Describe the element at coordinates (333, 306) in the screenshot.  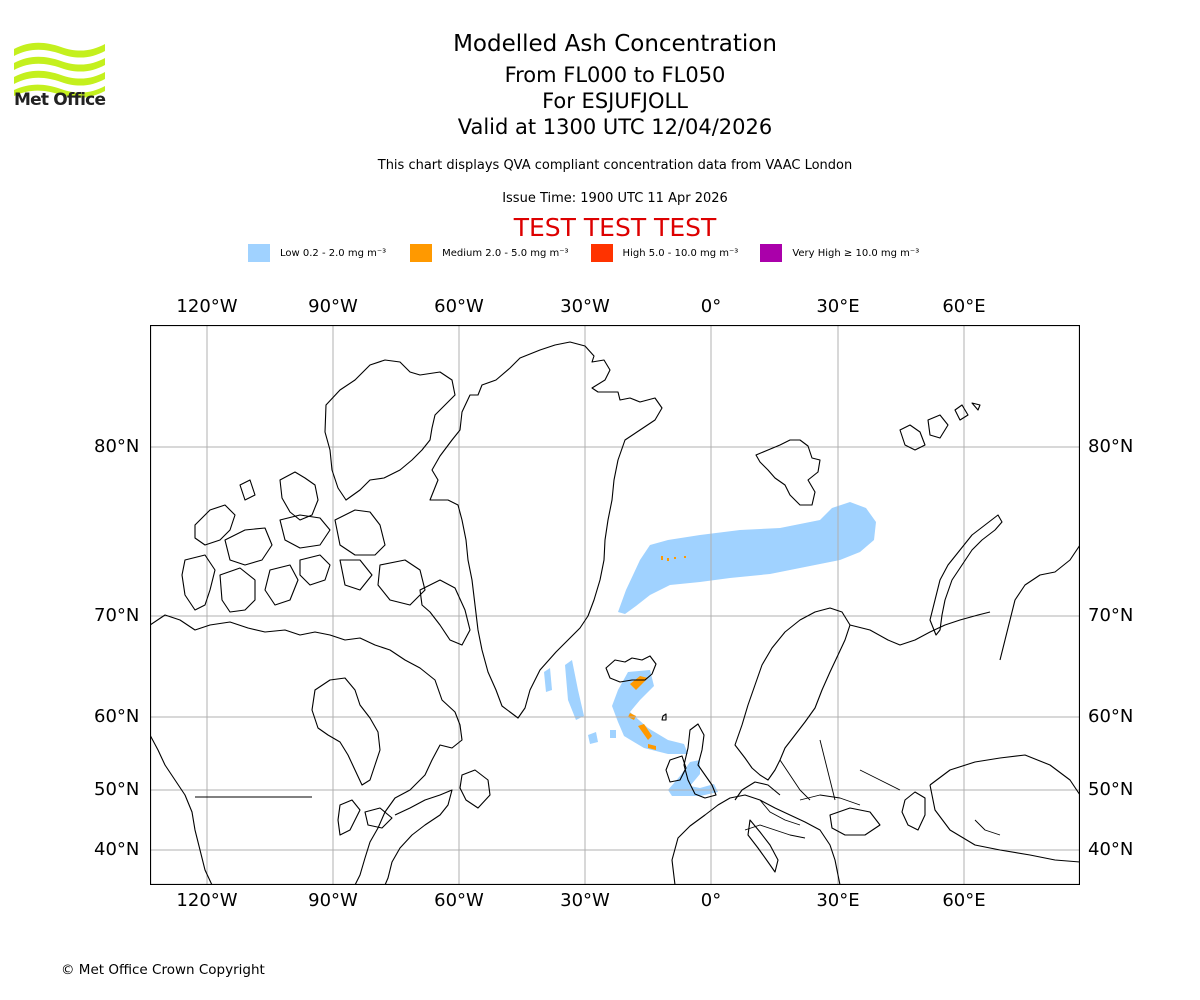
I see `lon-label-top-90w: 90°W` at that location.